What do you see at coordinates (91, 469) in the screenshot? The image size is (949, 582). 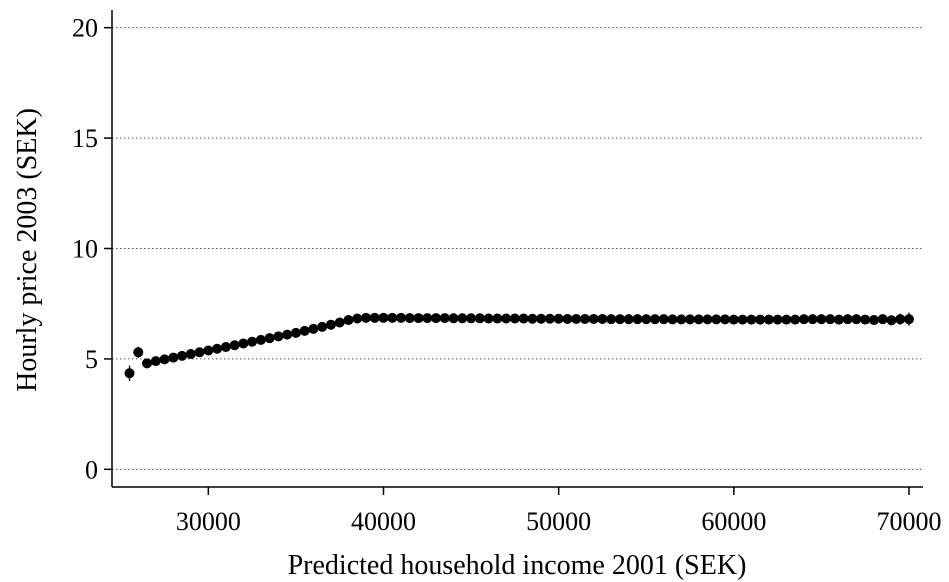 I see `y-tick-label: 0` at bounding box center [91, 469].